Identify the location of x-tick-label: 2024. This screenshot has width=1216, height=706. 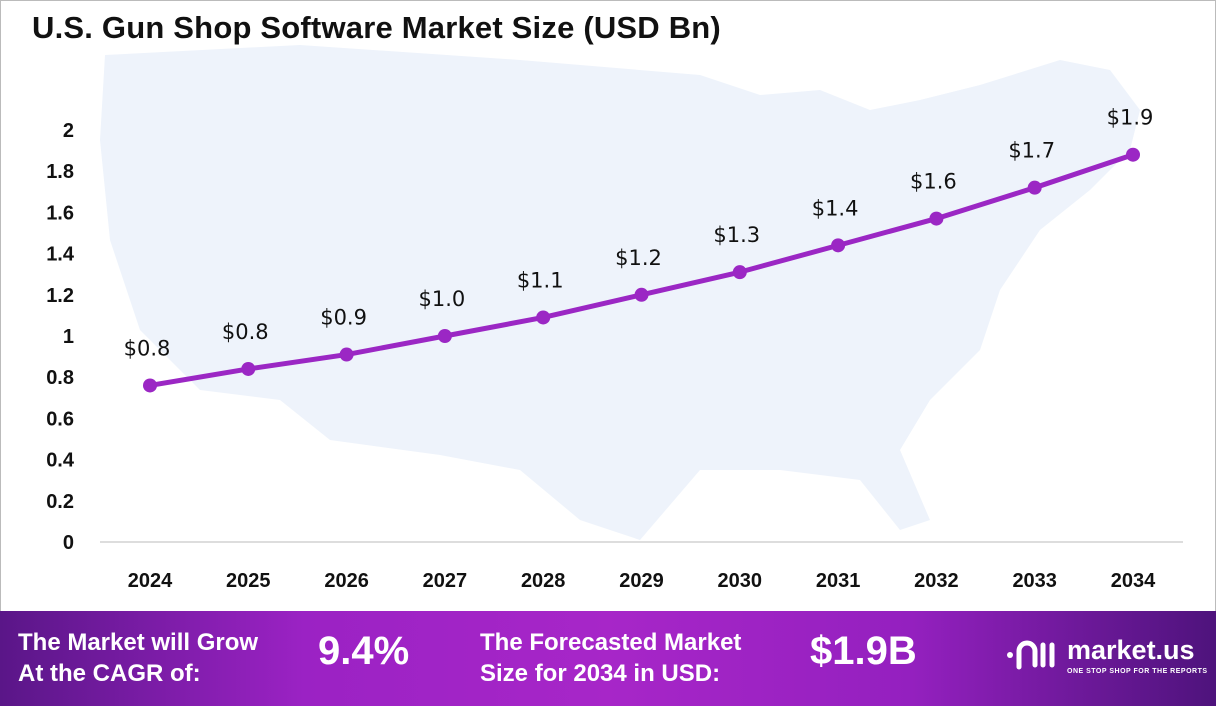
(150, 581).